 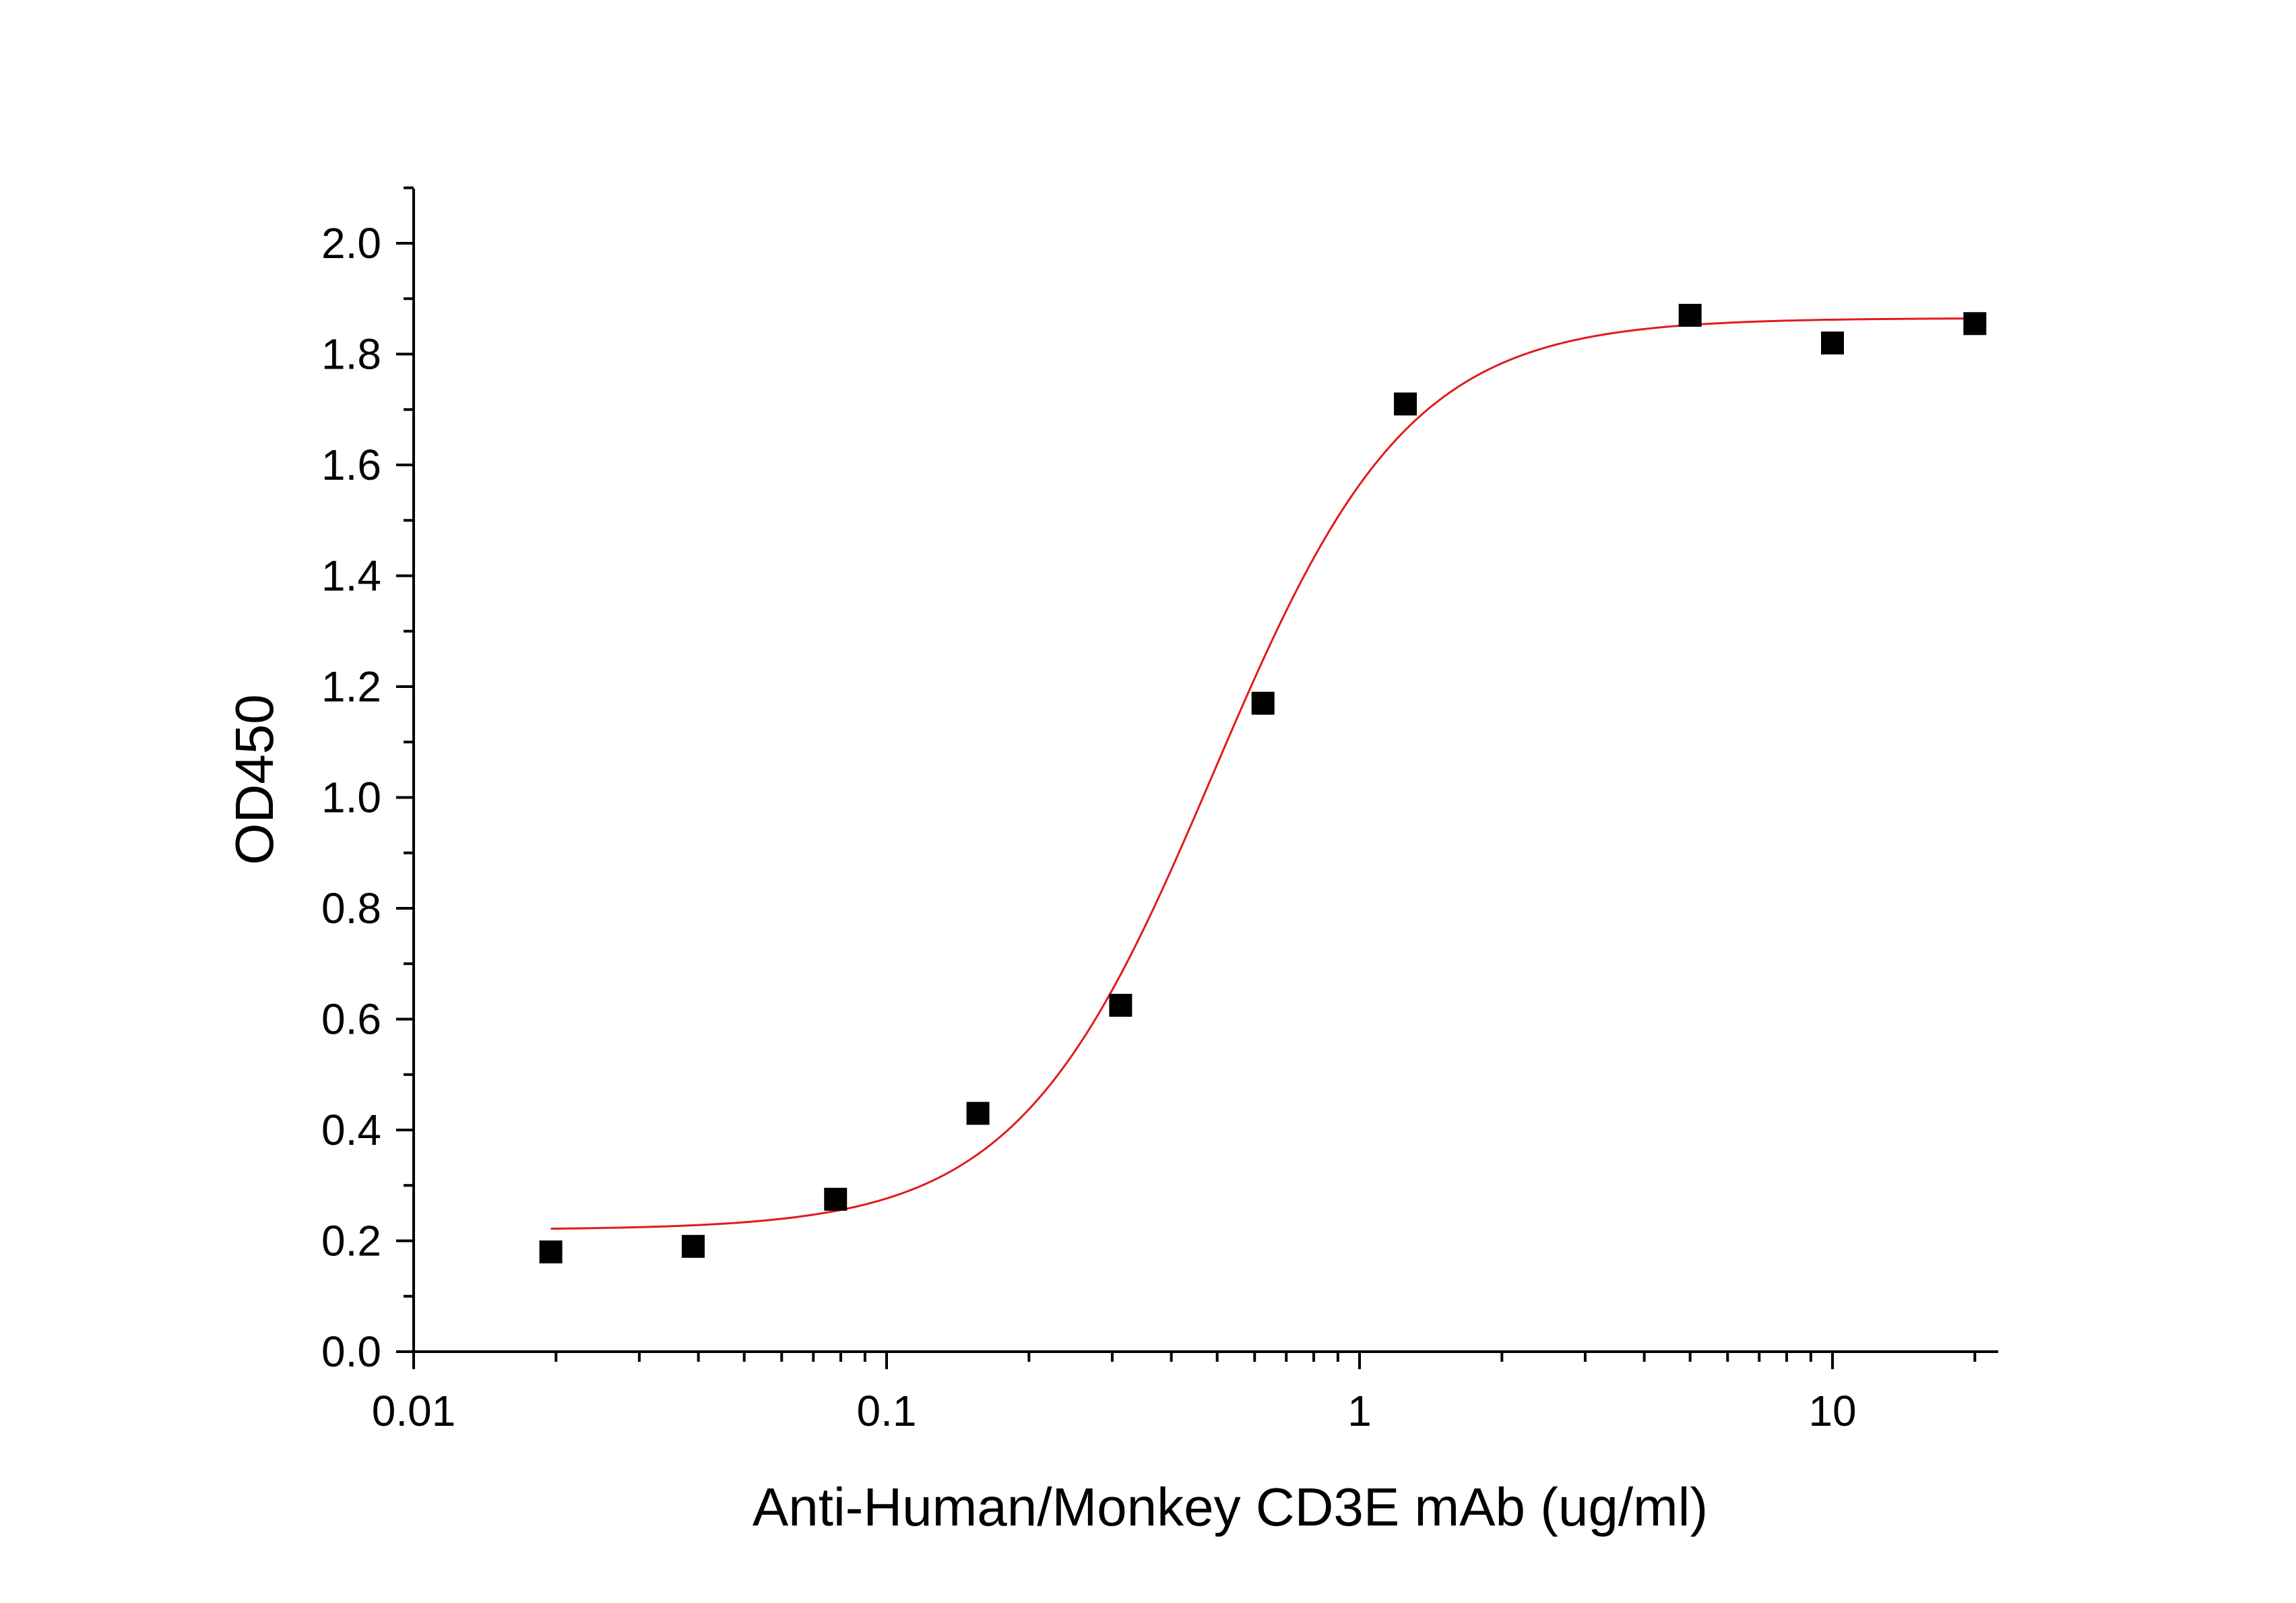 I want to click on y-tick-label: 1.2, so click(x=351, y=686).